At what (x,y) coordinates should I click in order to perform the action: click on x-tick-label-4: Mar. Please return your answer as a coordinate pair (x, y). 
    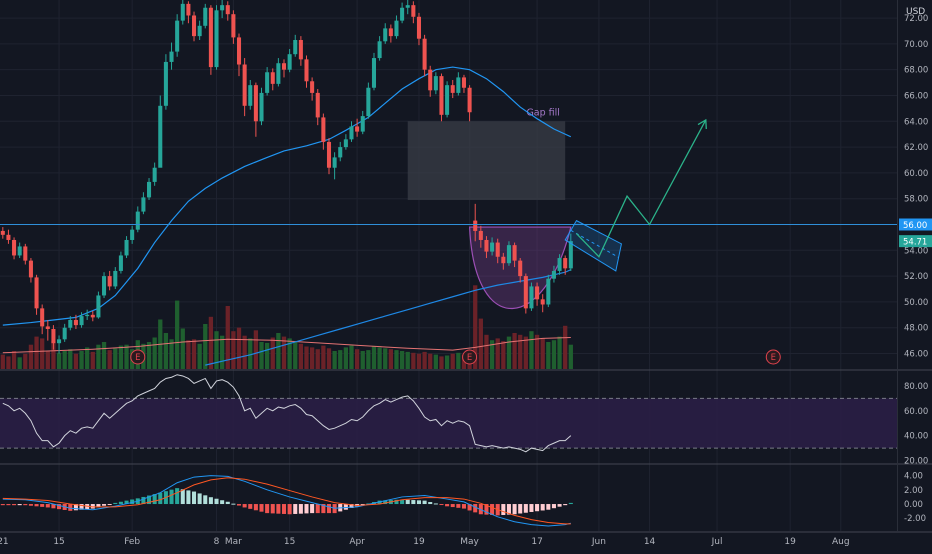
    Looking at the image, I should click on (233, 542).